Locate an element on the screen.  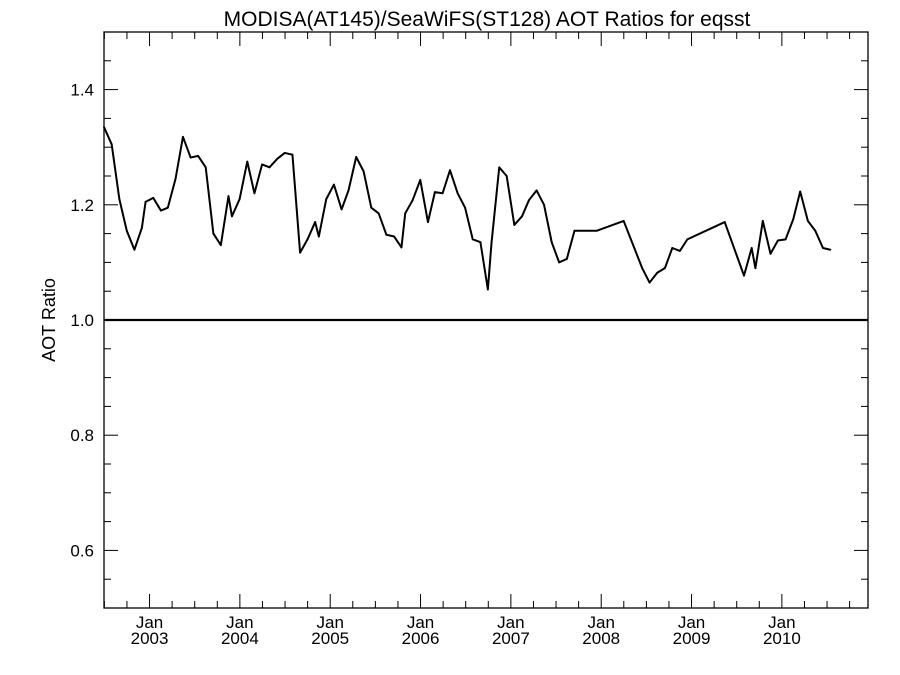
x-tick-label-year: 2004 is located at coordinates (240, 638).